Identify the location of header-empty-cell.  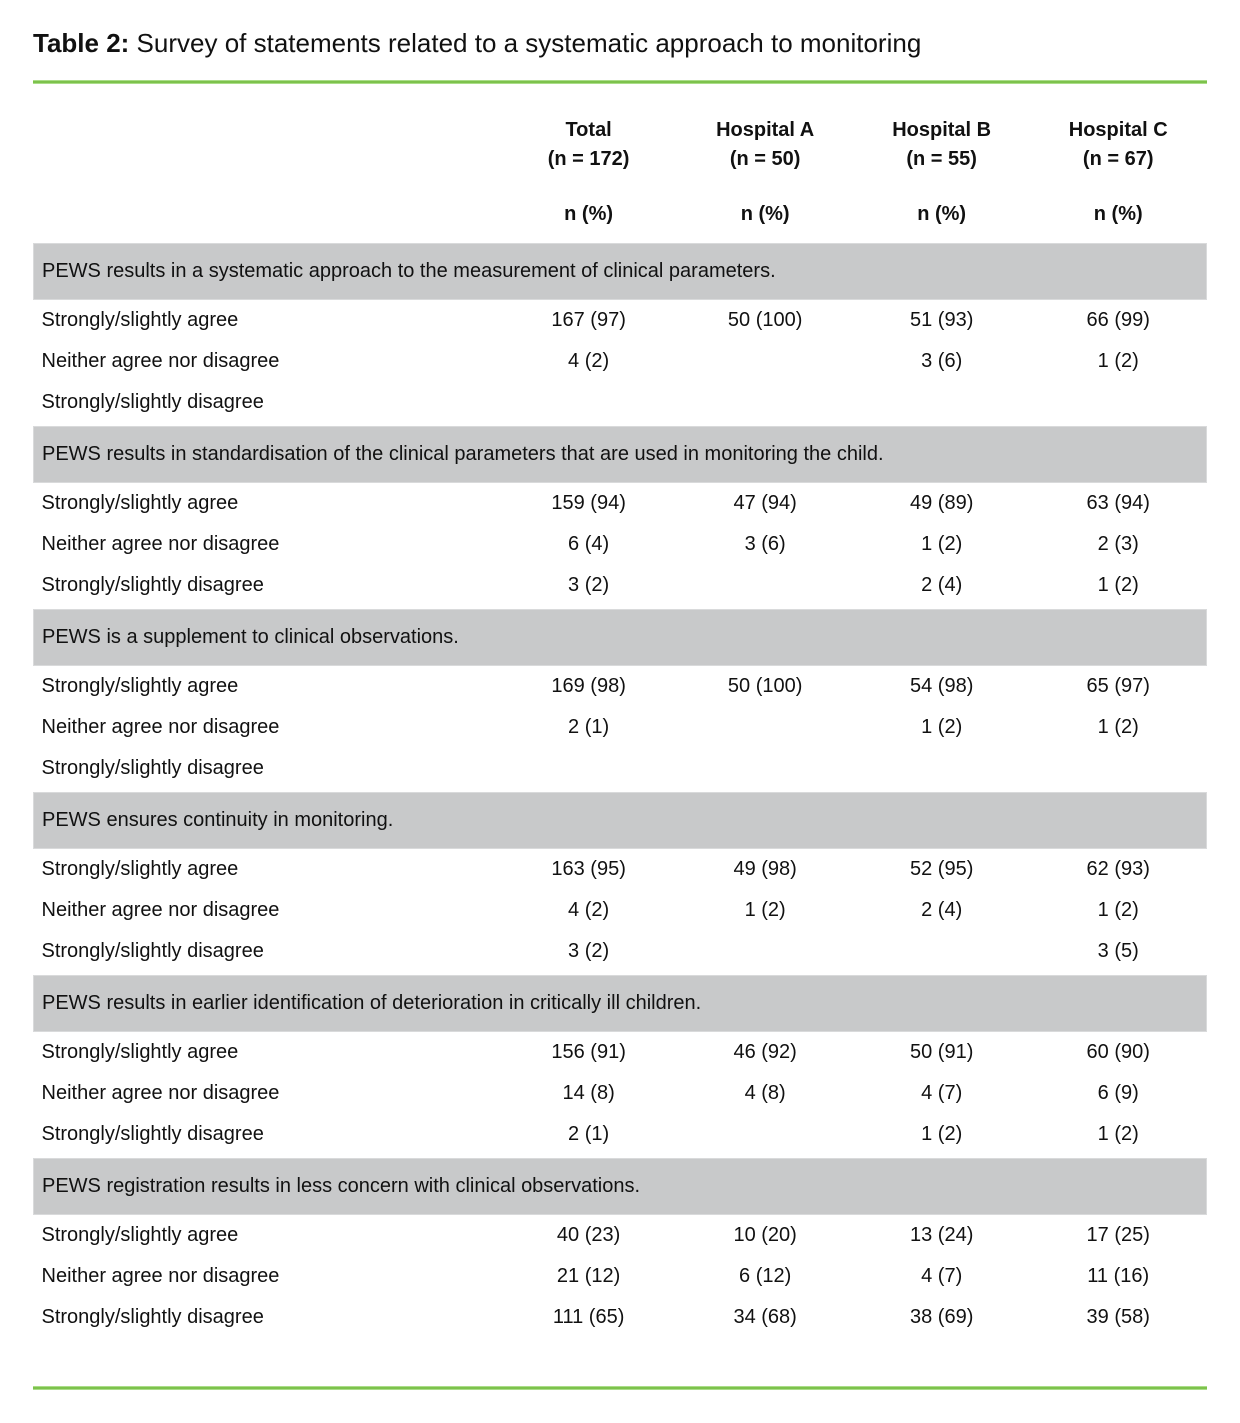
(267, 129).